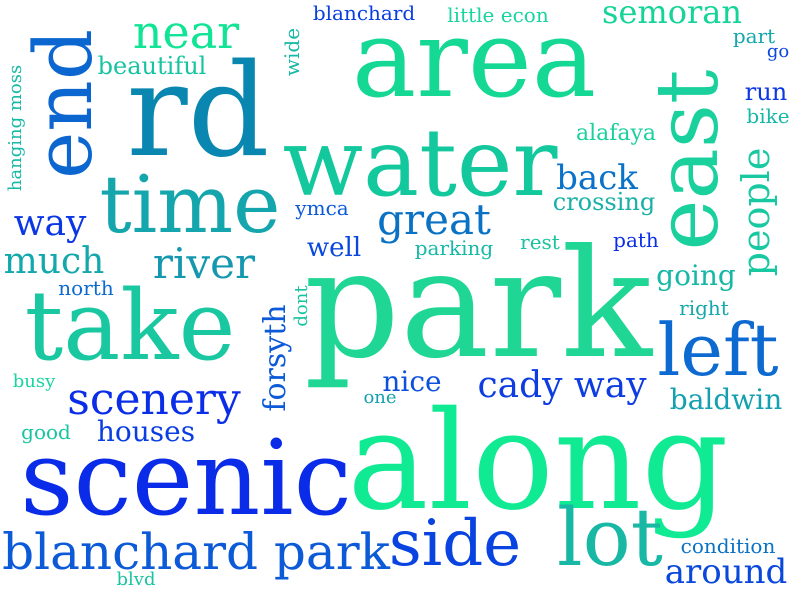 This screenshot has height=600, width=800. Describe the element at coordinates (688, 160) in the screenshot. I see `word-east: east` at that location.